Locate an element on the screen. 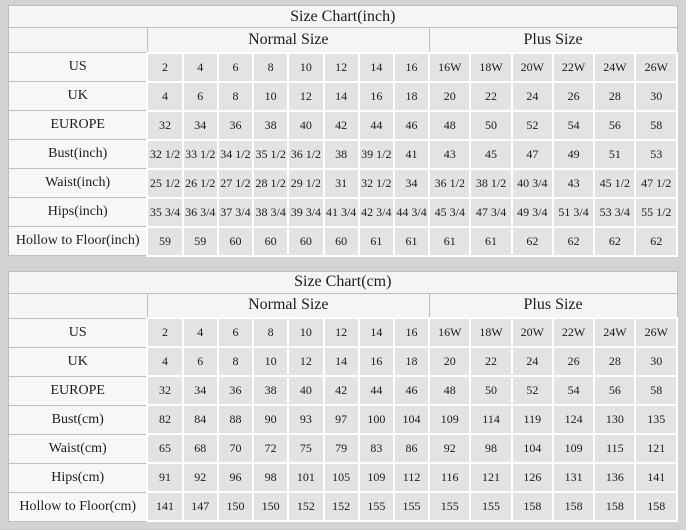 This screenshot has width=686, height=530. size-value-cell: 124 is located at coordinates (573, 419).